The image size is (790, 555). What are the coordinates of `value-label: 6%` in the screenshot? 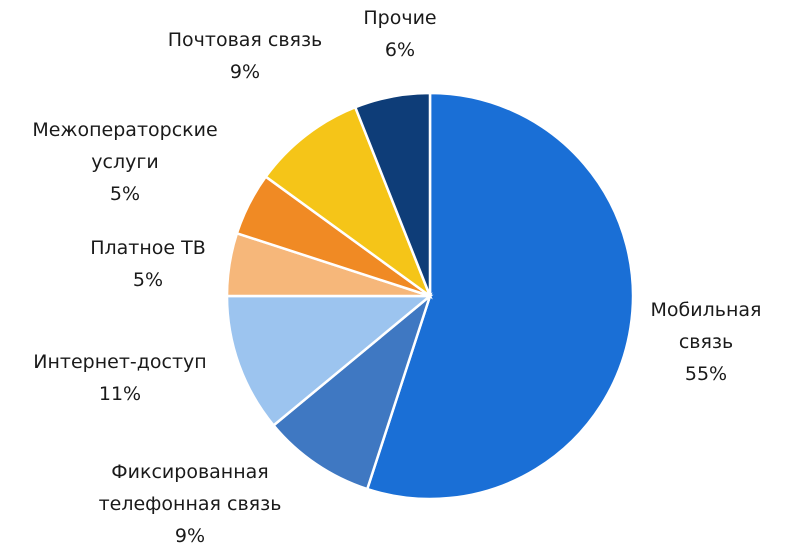 It's located at (400, 50).